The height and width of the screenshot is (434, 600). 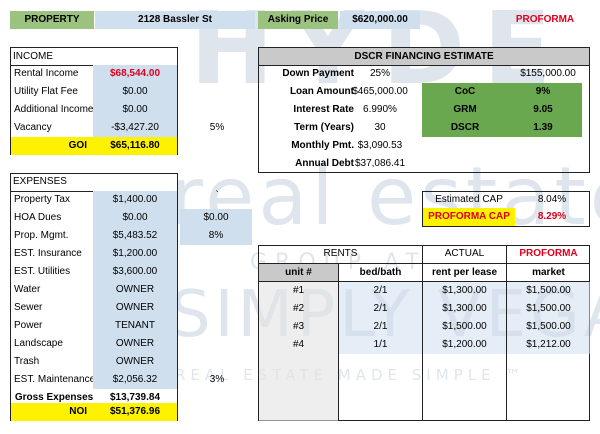 What do you see at coordinates (464, 253) in the screenshot?
I see `rents-actual-label: ACTUAL` at bounding box center [464, 253].